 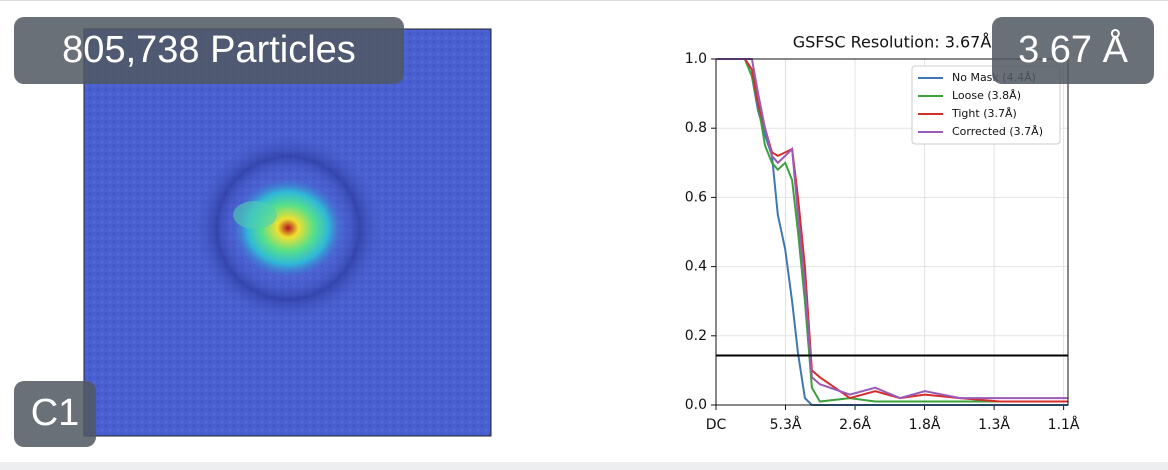 What do you see at coordinates (716, 425) in the screenshot?
I see `x-tick-label: DC` at bounding box center [716, 425].